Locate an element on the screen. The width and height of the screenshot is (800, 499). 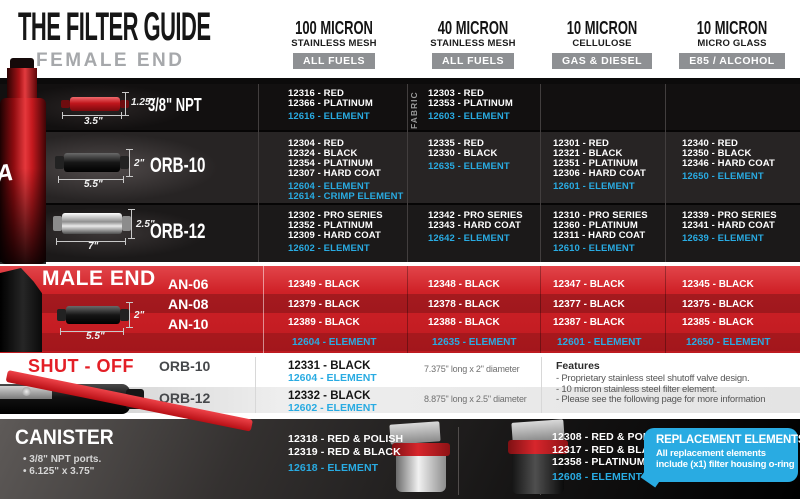
part-number: 12307 - HARD COAT is located at coordinates (334, 173).